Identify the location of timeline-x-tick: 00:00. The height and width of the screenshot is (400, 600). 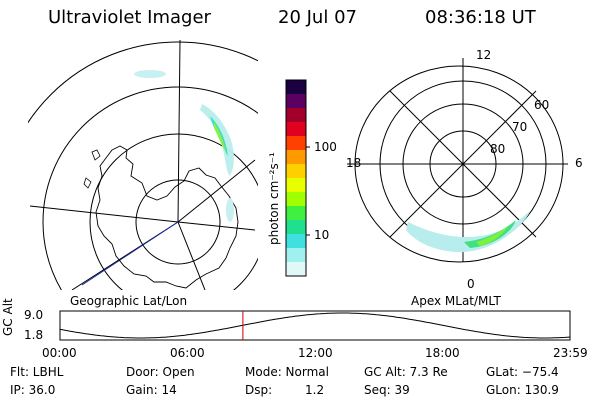
(59, 353).